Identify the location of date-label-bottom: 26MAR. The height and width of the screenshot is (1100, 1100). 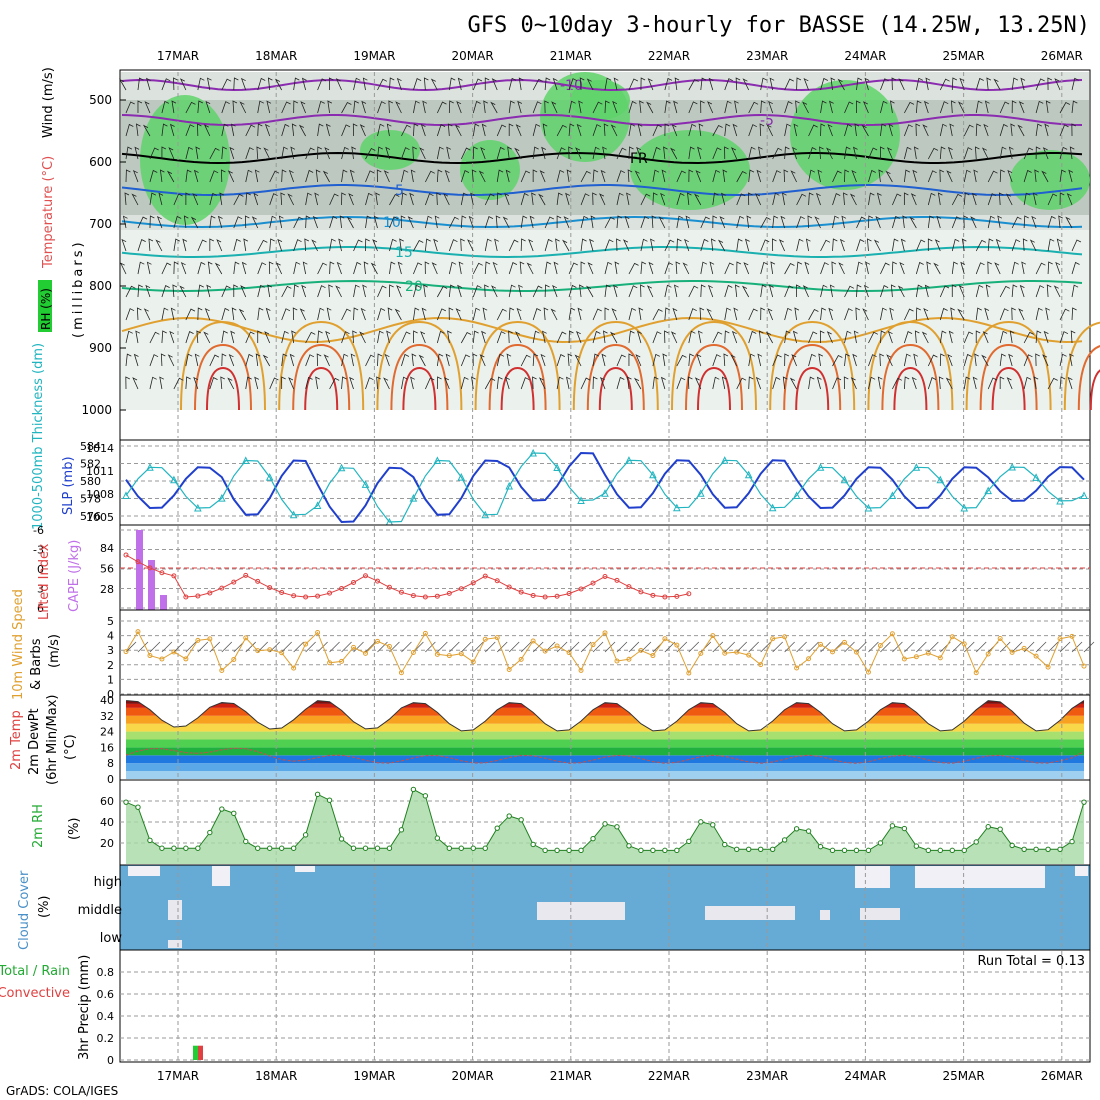
(1062, 1076).